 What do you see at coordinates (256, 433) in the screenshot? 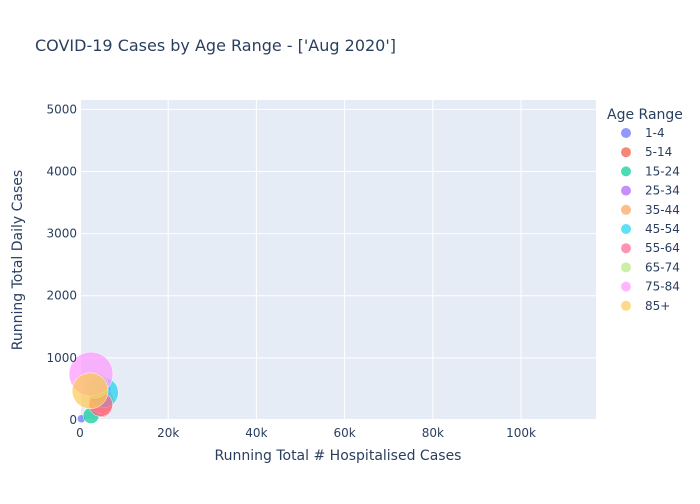
I see `x-tick-label: 40k` at bounding box center [256, 433].